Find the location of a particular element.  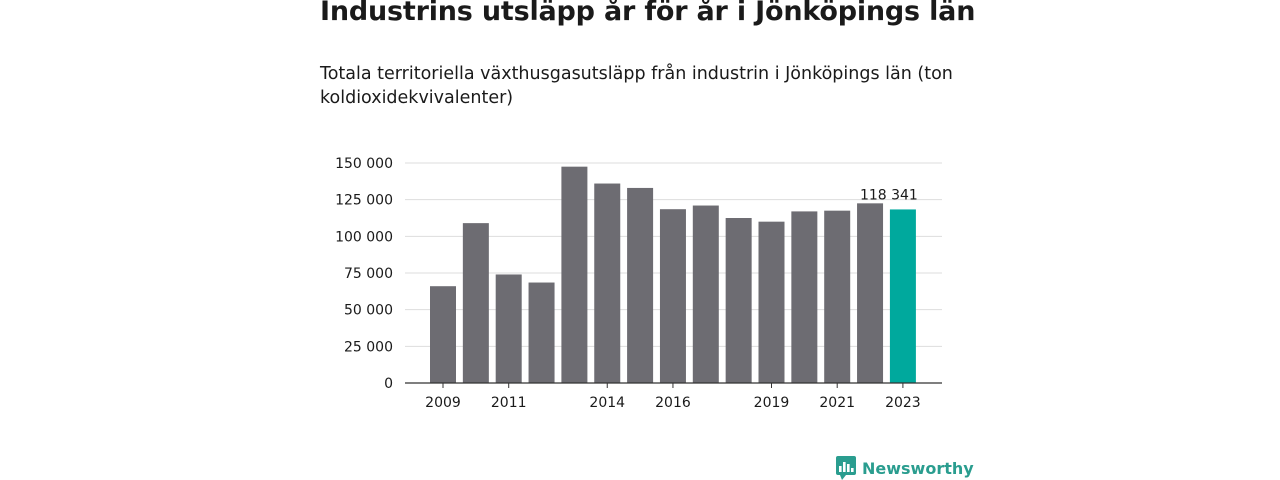

brand-name: Newsworthy is located at coordinates (918, 468).